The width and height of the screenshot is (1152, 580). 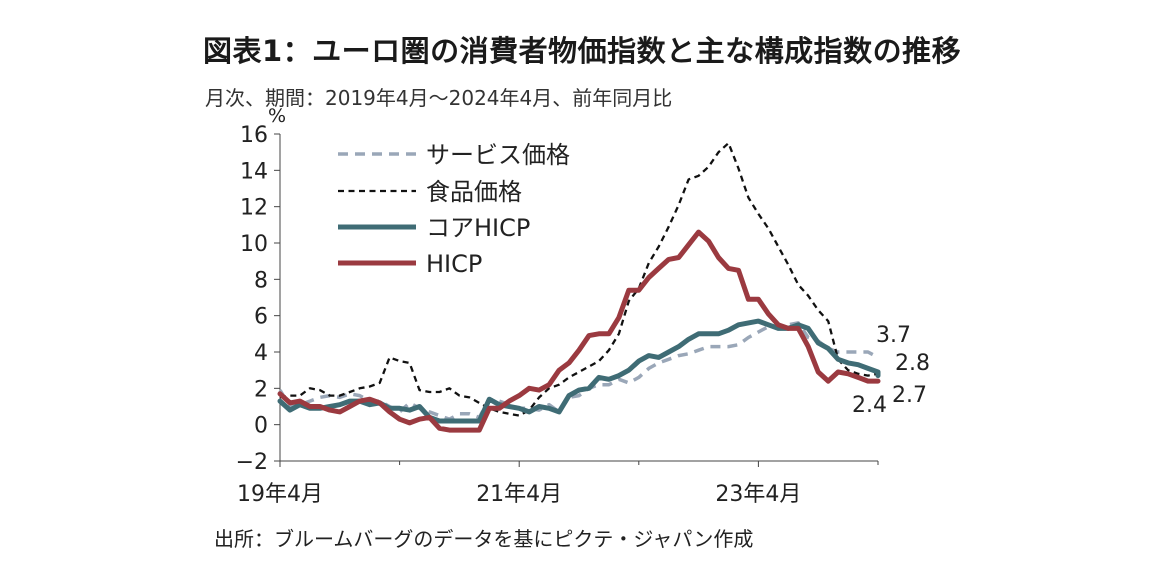 I want to click on chart-subtitle: 月次、期間：2019年4月～2024年4月、前年同月比, so click(x=439, y=98).